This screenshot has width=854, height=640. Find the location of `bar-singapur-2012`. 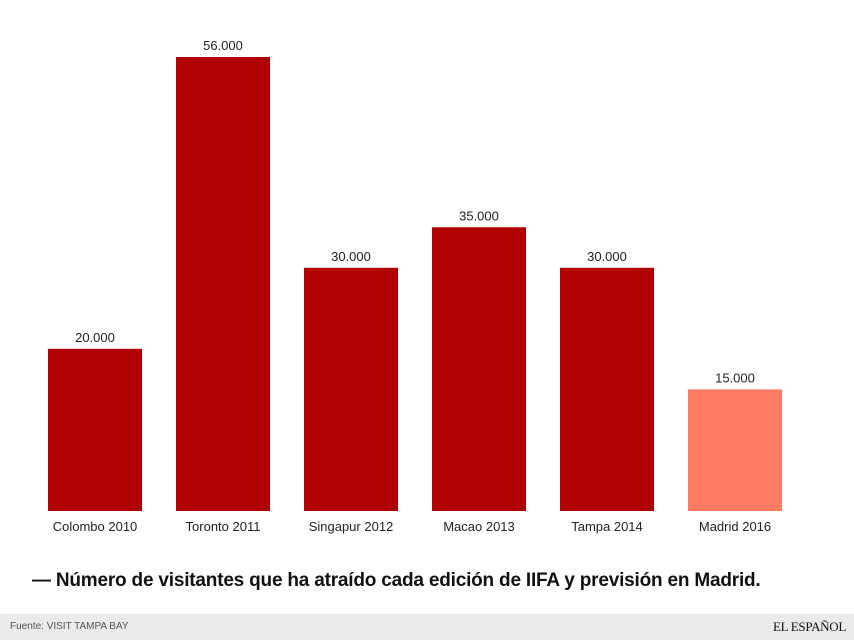

bar-singapur-2012 is located at coordinates (351, 389).